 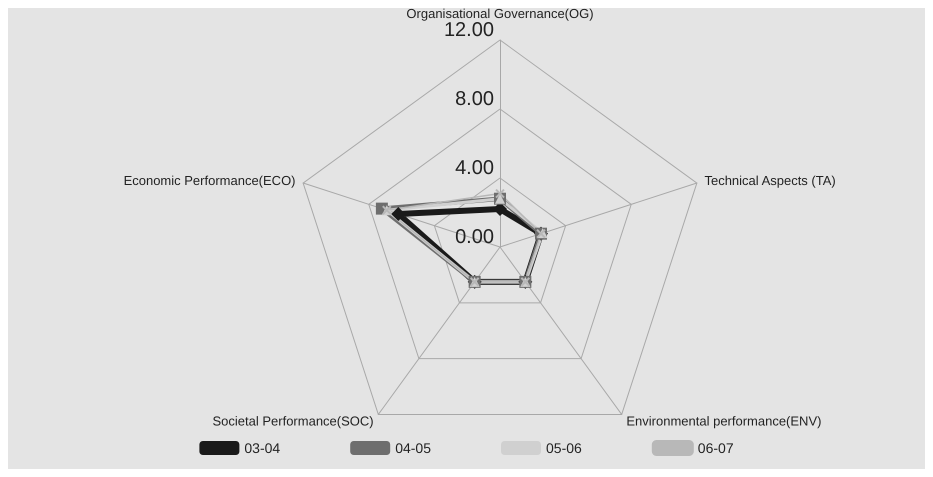 What do you see at coordinates (474, 237) in the screenshot?
I see `y-tick-label: 0.00` at bounding box center [474, 237].